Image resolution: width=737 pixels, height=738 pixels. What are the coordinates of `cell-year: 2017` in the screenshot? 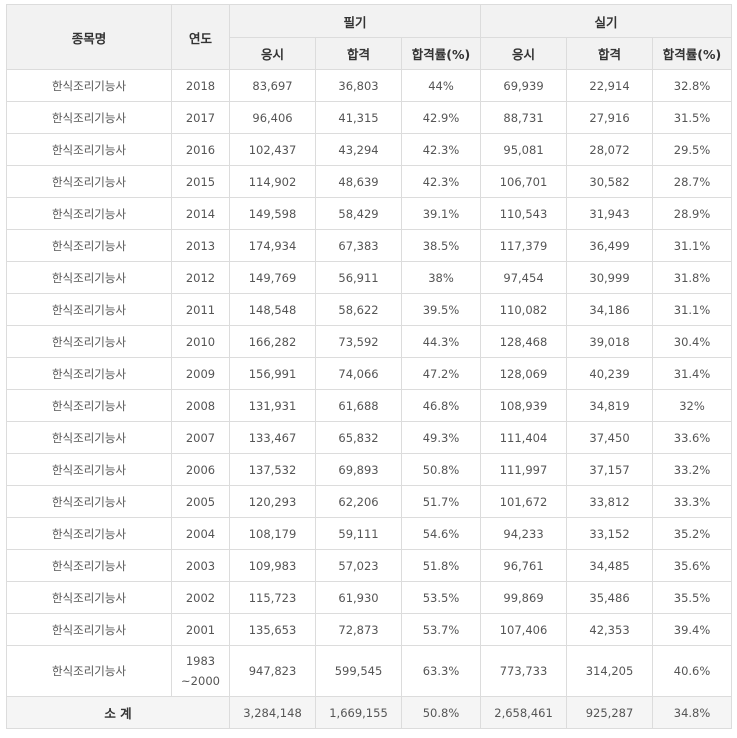 It's located at (200, 117).